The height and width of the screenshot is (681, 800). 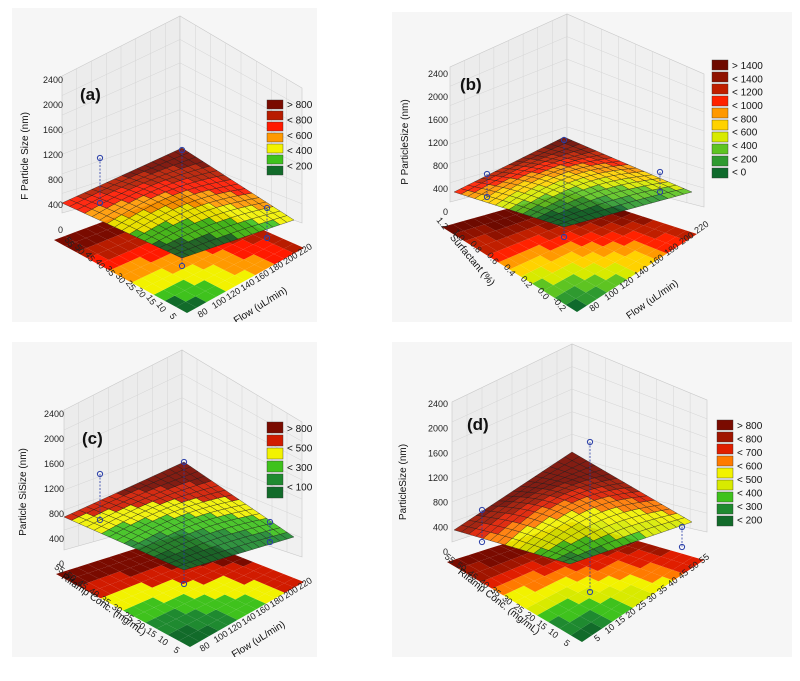 What do you see at coordinates (305, 583) in the screenshot?
I see `x-tick-label: 220` at bounding box center [305, 583].